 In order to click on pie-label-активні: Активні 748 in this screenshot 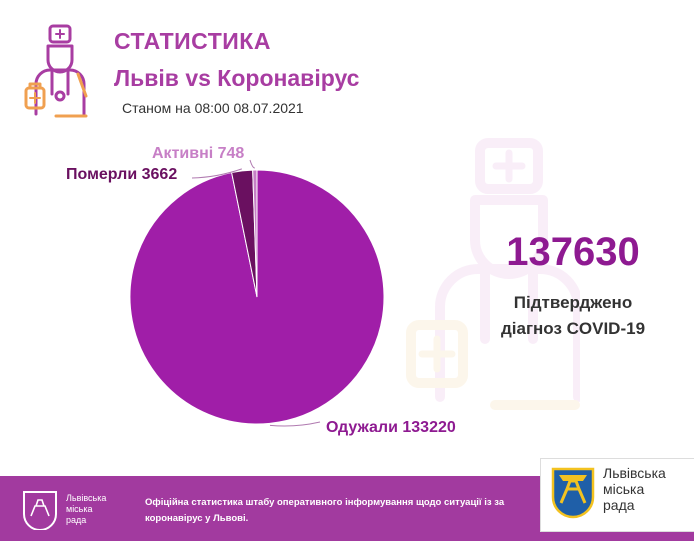, I will do `click(198, 153)`.